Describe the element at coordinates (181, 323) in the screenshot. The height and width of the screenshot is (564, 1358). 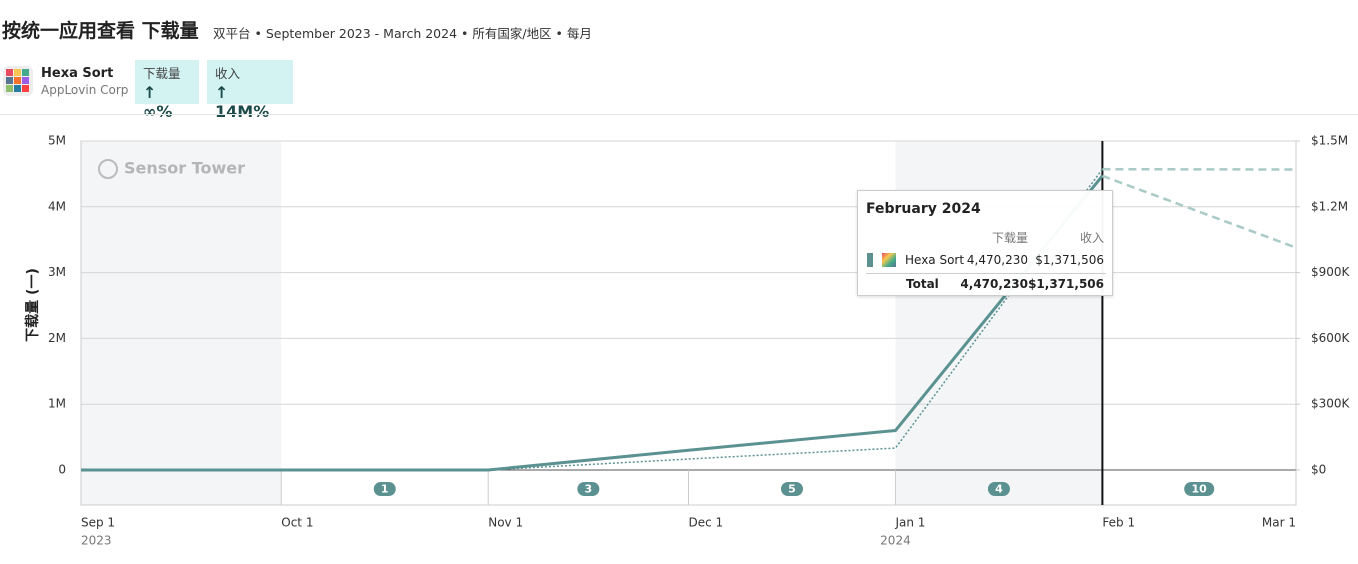
I see `shaded-range` at that location.